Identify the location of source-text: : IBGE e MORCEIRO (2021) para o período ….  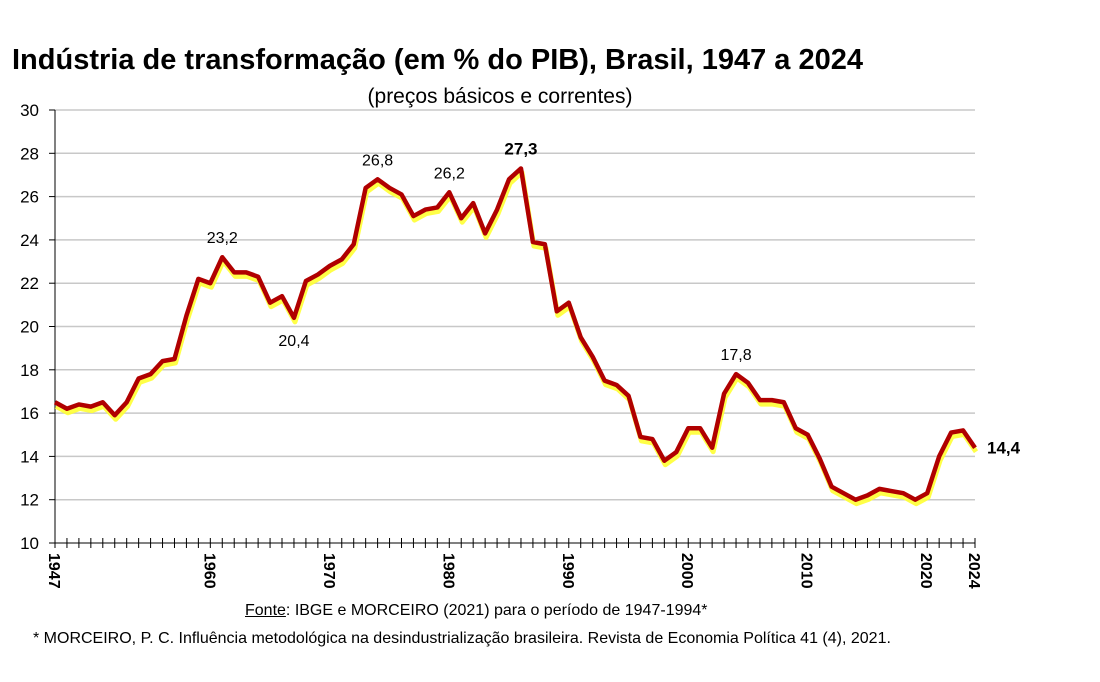
(496, 610).